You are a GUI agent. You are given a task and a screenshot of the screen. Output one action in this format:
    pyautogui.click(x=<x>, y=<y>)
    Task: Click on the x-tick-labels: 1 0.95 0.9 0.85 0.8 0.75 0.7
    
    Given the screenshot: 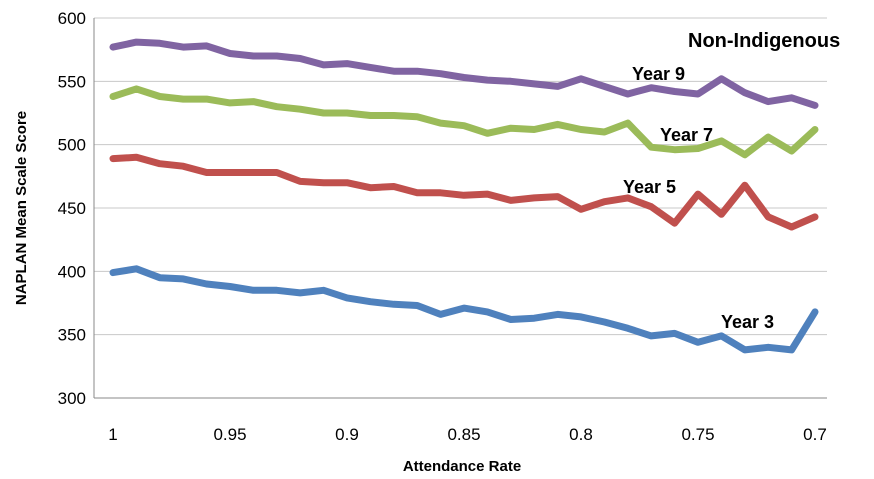 What is the action you would take?
    pyautogui.click(x=467, y=434)
    